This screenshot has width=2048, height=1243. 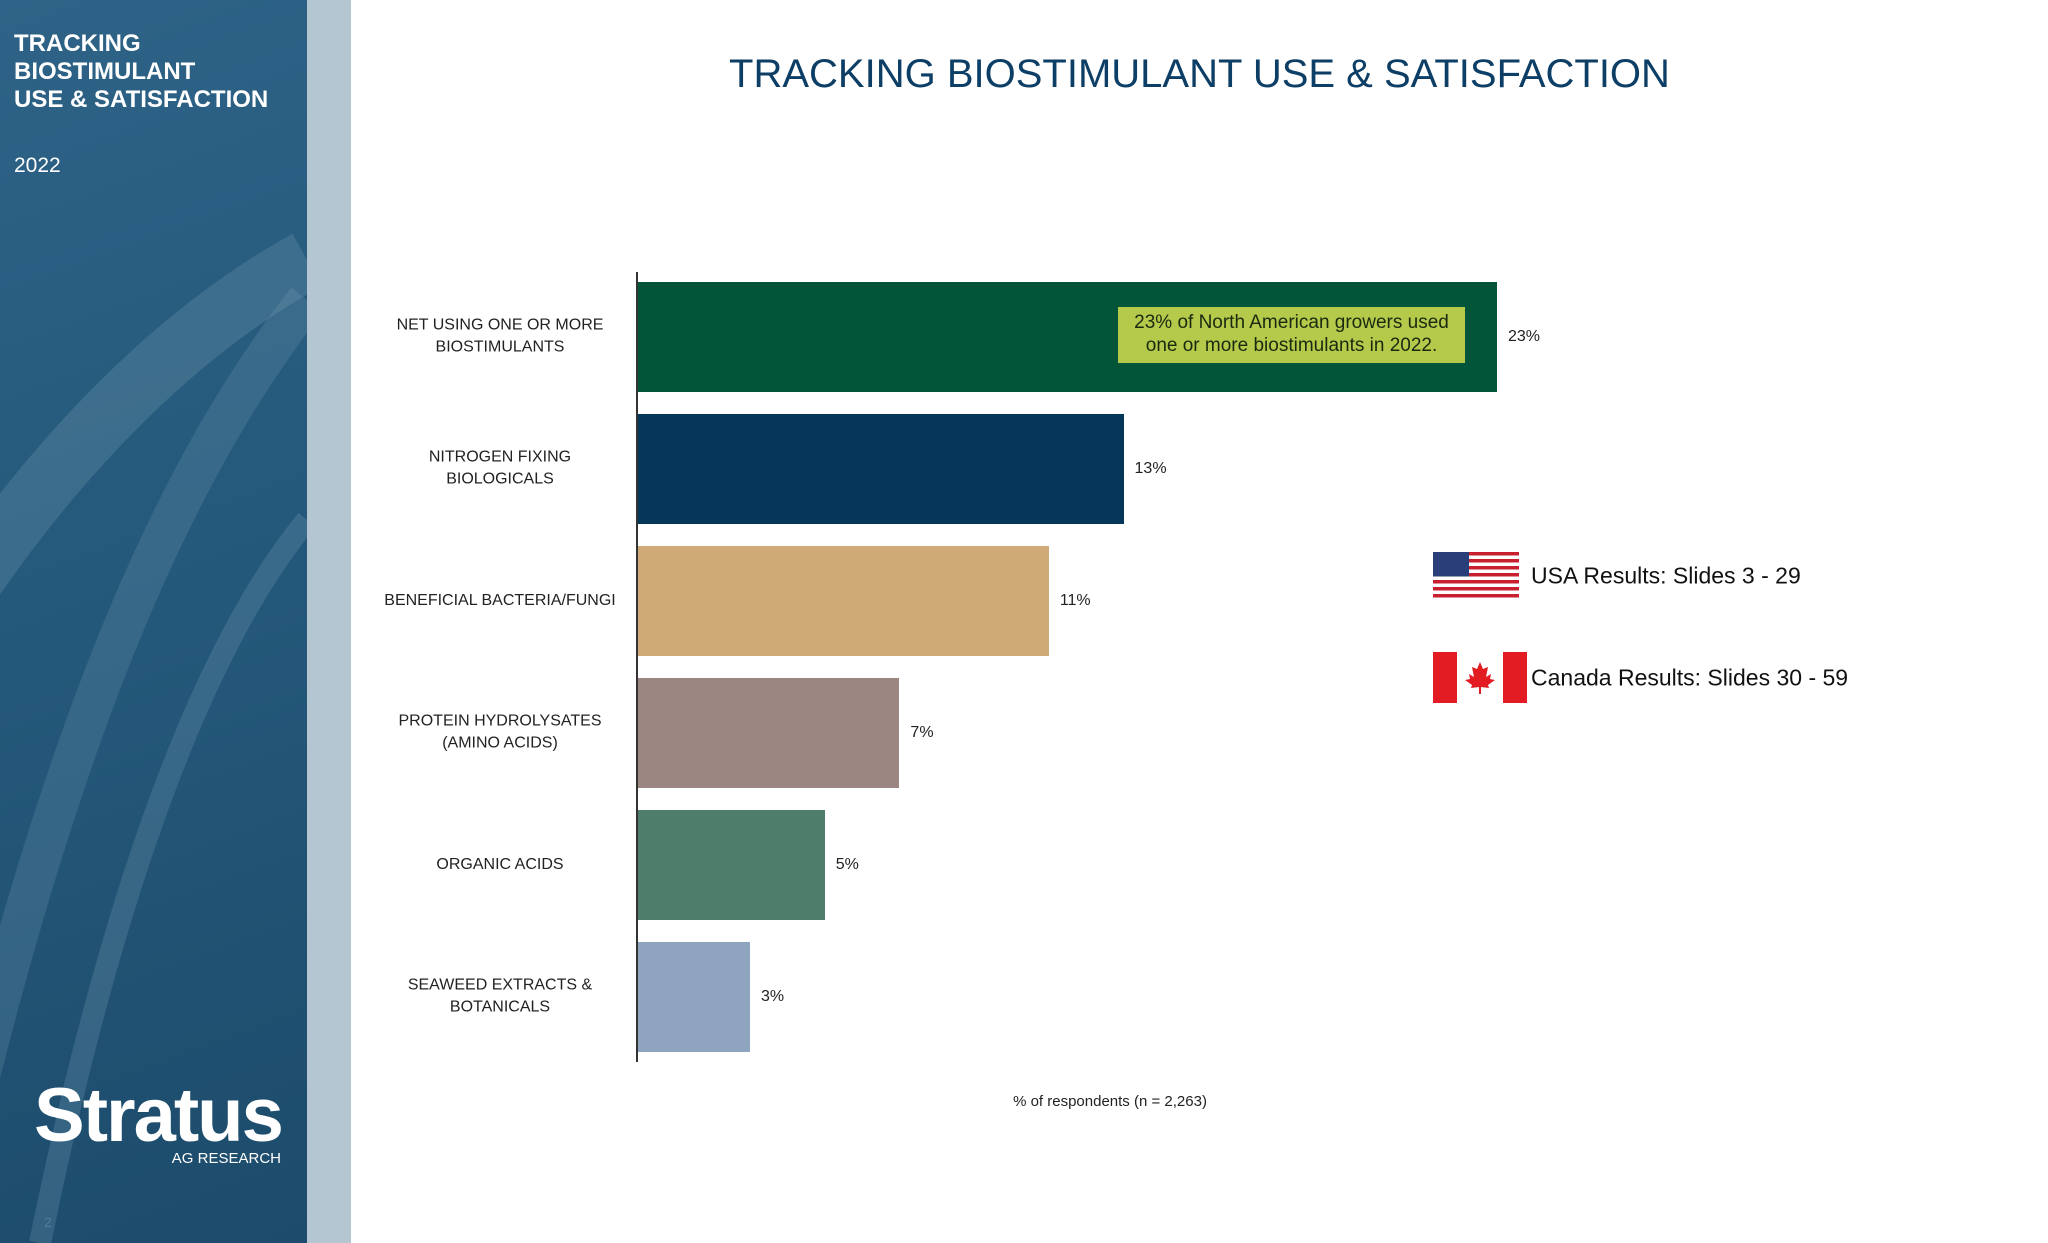 I want to click on category-label: NET USING ONE OR MORE BIOSTIMULANTS, so click(x=500, y=336).